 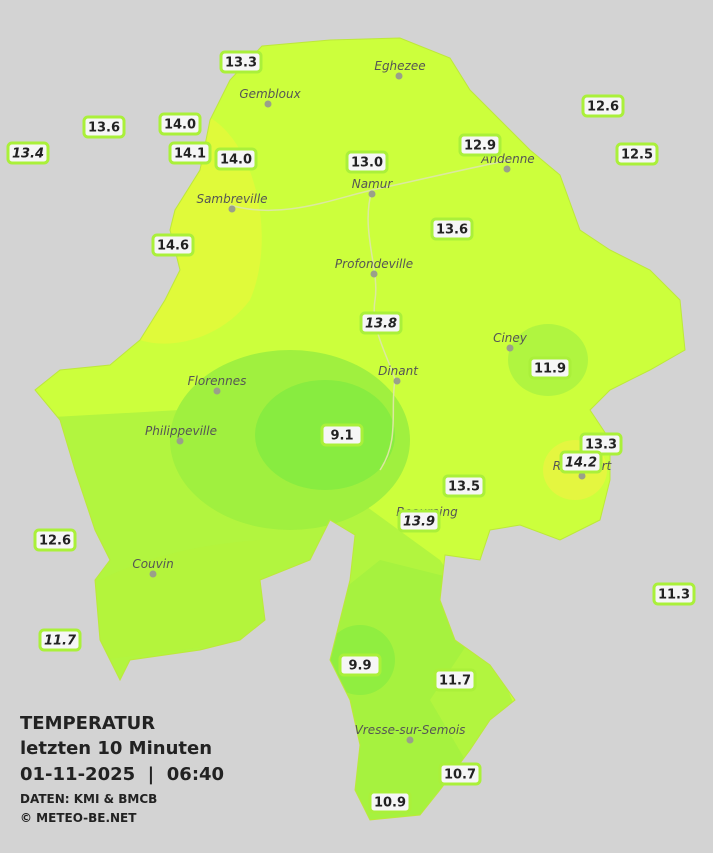 I want to click on station-value: 14.1, so click(x=190, y=154).